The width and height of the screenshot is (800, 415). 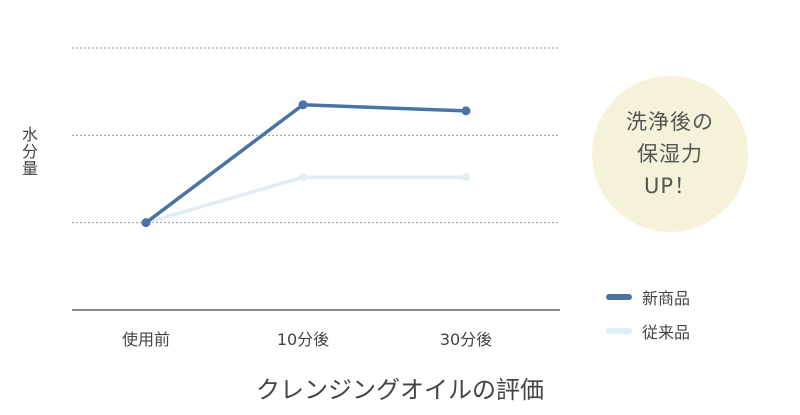 What do you see at coordinates (146, 339) in the screenshot?
I see `x-tick-label: 使用前` at bounding box center [146, 339].